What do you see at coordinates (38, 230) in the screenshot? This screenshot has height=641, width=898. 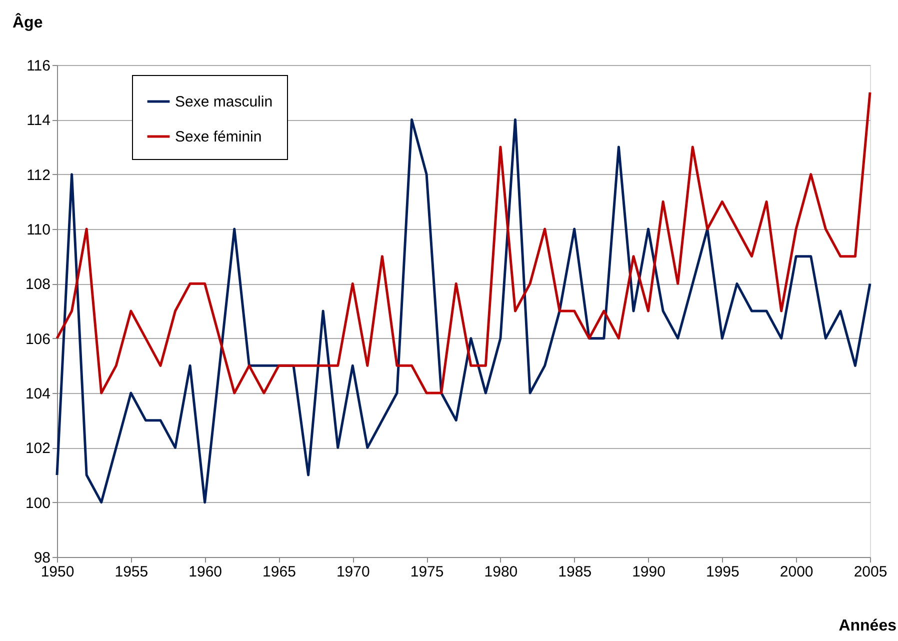 I see `y-tick-label: 110` at bounding box center [38, 230].